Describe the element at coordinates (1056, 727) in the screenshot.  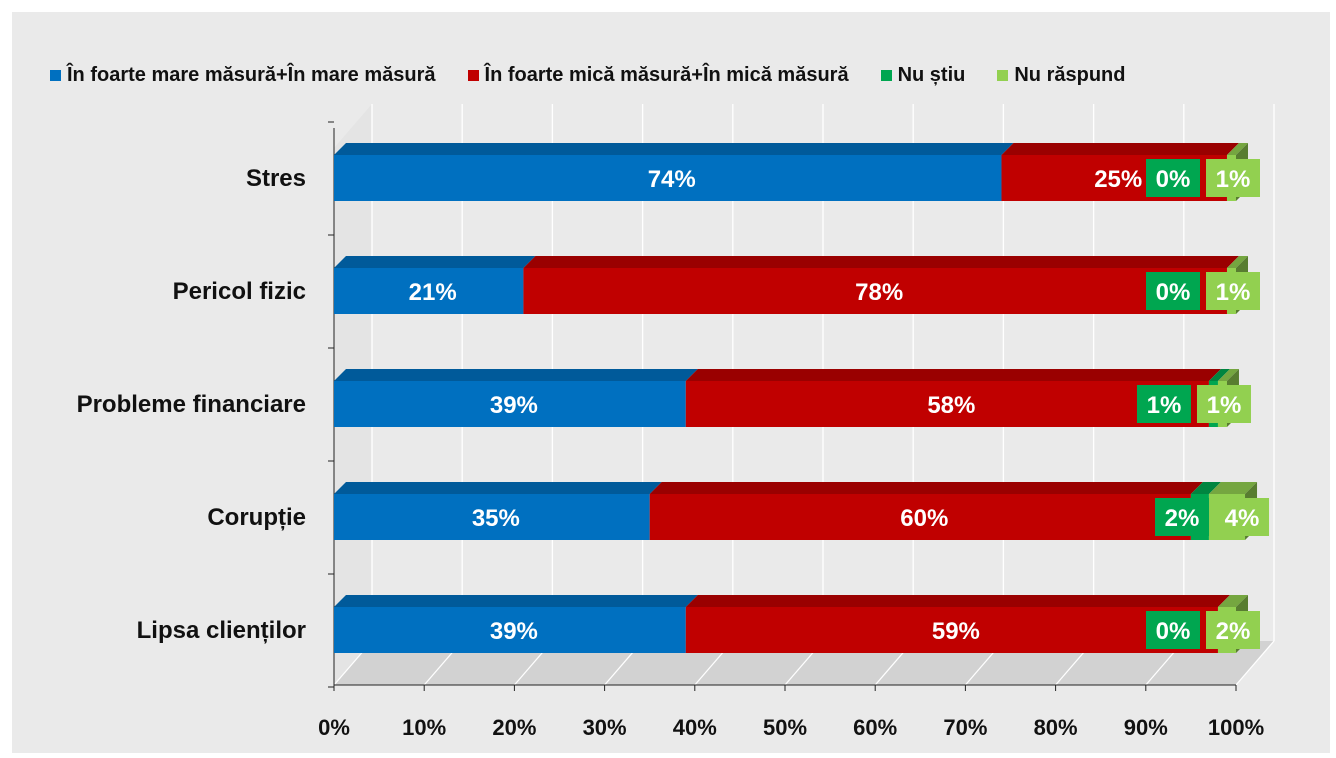
I see `x-tick-label: 80%` at that location.